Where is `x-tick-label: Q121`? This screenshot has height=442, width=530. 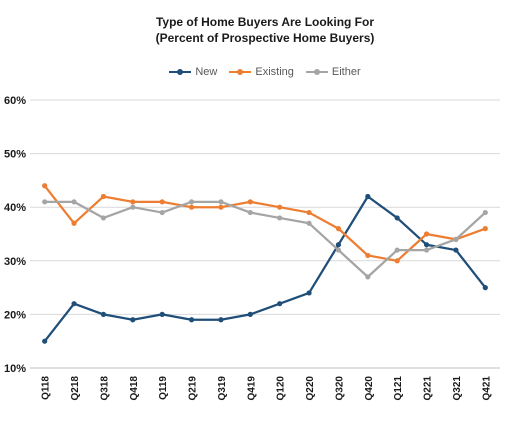
x-tick-label: Q121 is located at coordinates (398, 388).